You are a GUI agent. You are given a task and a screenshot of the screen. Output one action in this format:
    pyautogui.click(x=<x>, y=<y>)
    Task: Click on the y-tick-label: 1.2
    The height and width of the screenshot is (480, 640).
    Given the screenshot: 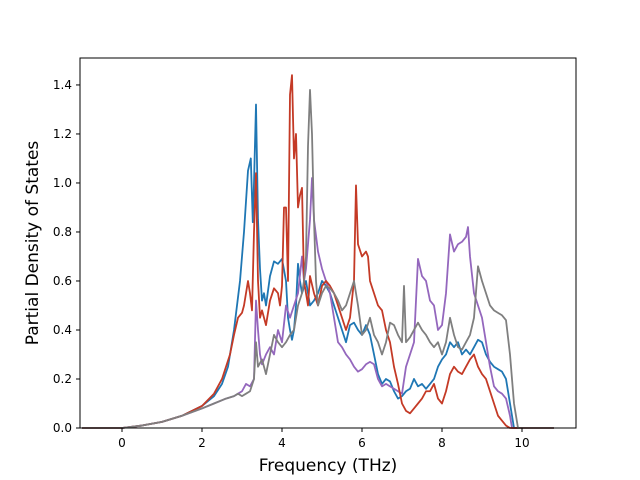 What is the action you would take?
    pyautogui.click(x=62, y=134)
    